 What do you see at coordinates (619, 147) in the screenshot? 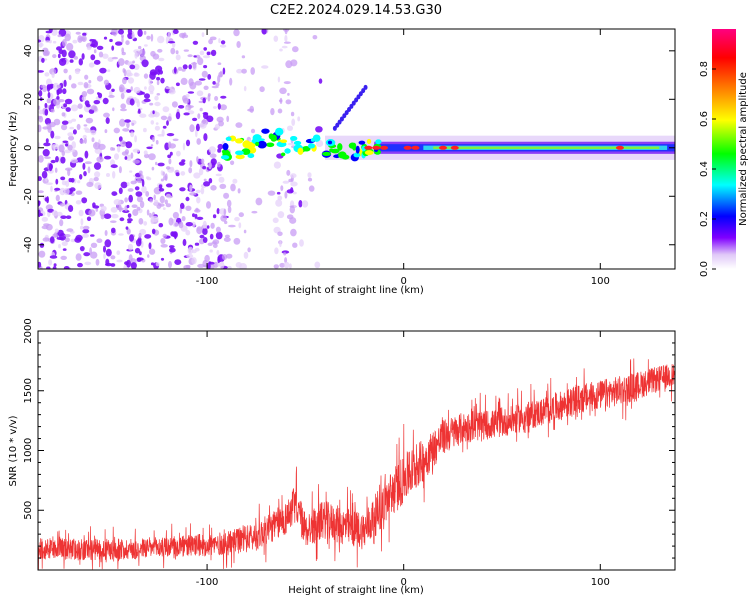
I see `heatmap-peak` at bounding box center [619, 147].